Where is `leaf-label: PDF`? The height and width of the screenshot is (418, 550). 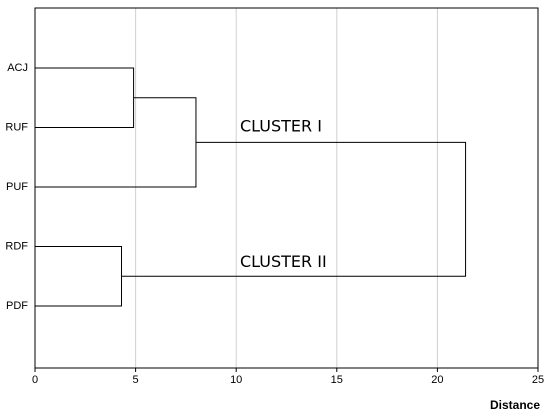 leaf-label: PDF is located at coordinates (17, 306).